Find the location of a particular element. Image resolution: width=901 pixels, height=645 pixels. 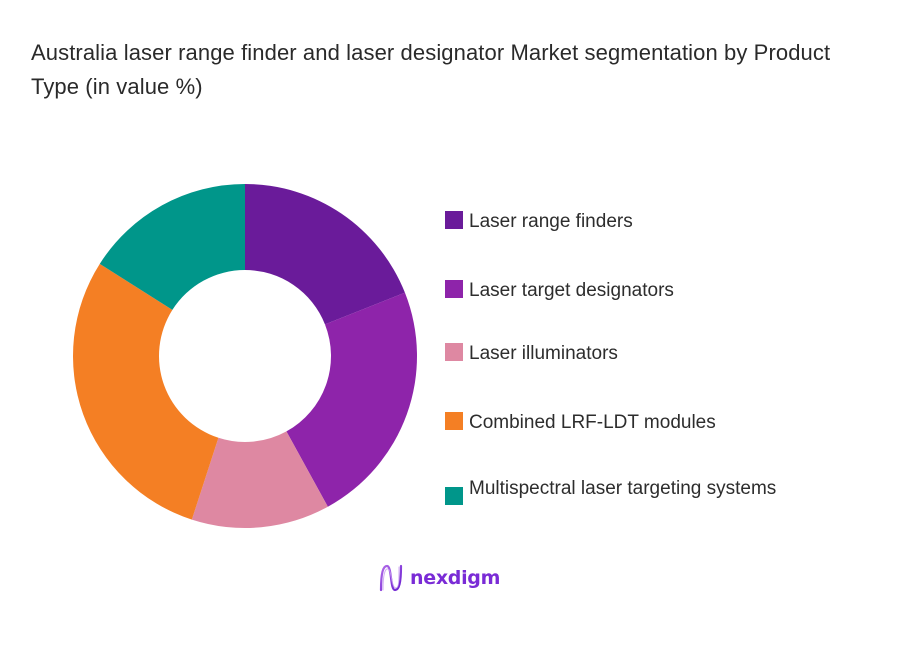

legend-label: Laser illuminators is located at coordinates (543, 353).